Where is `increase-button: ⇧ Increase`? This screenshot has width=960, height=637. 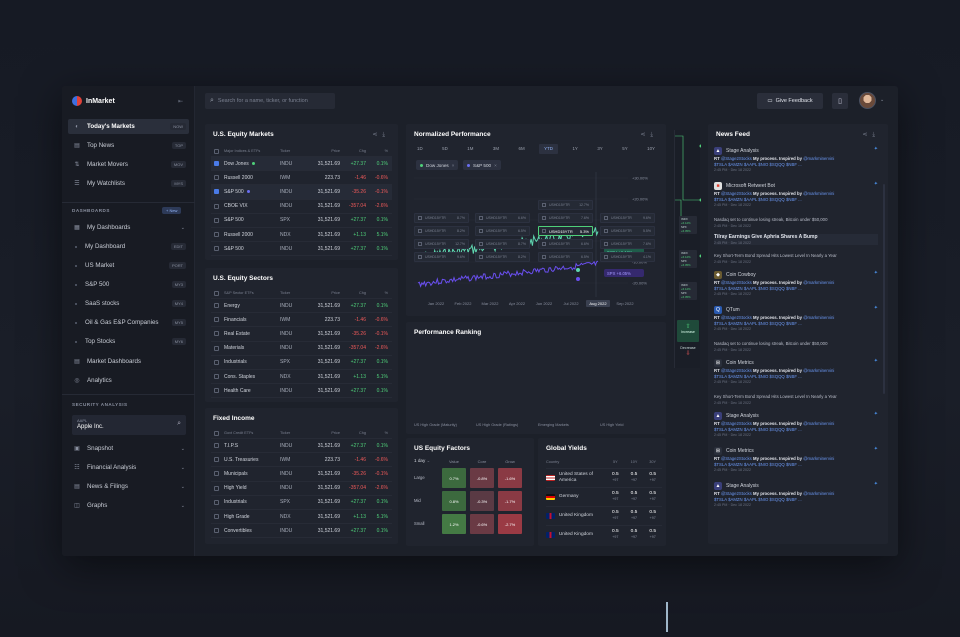 increase-button: ⇧ Increase is located at coordinates (688, 331).